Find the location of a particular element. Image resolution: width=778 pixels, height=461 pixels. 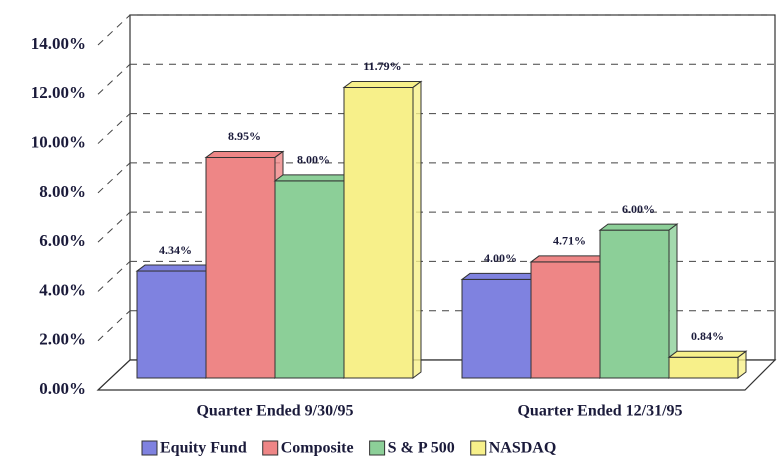

data-label: 8.95% is located at coordinates (244, 136).